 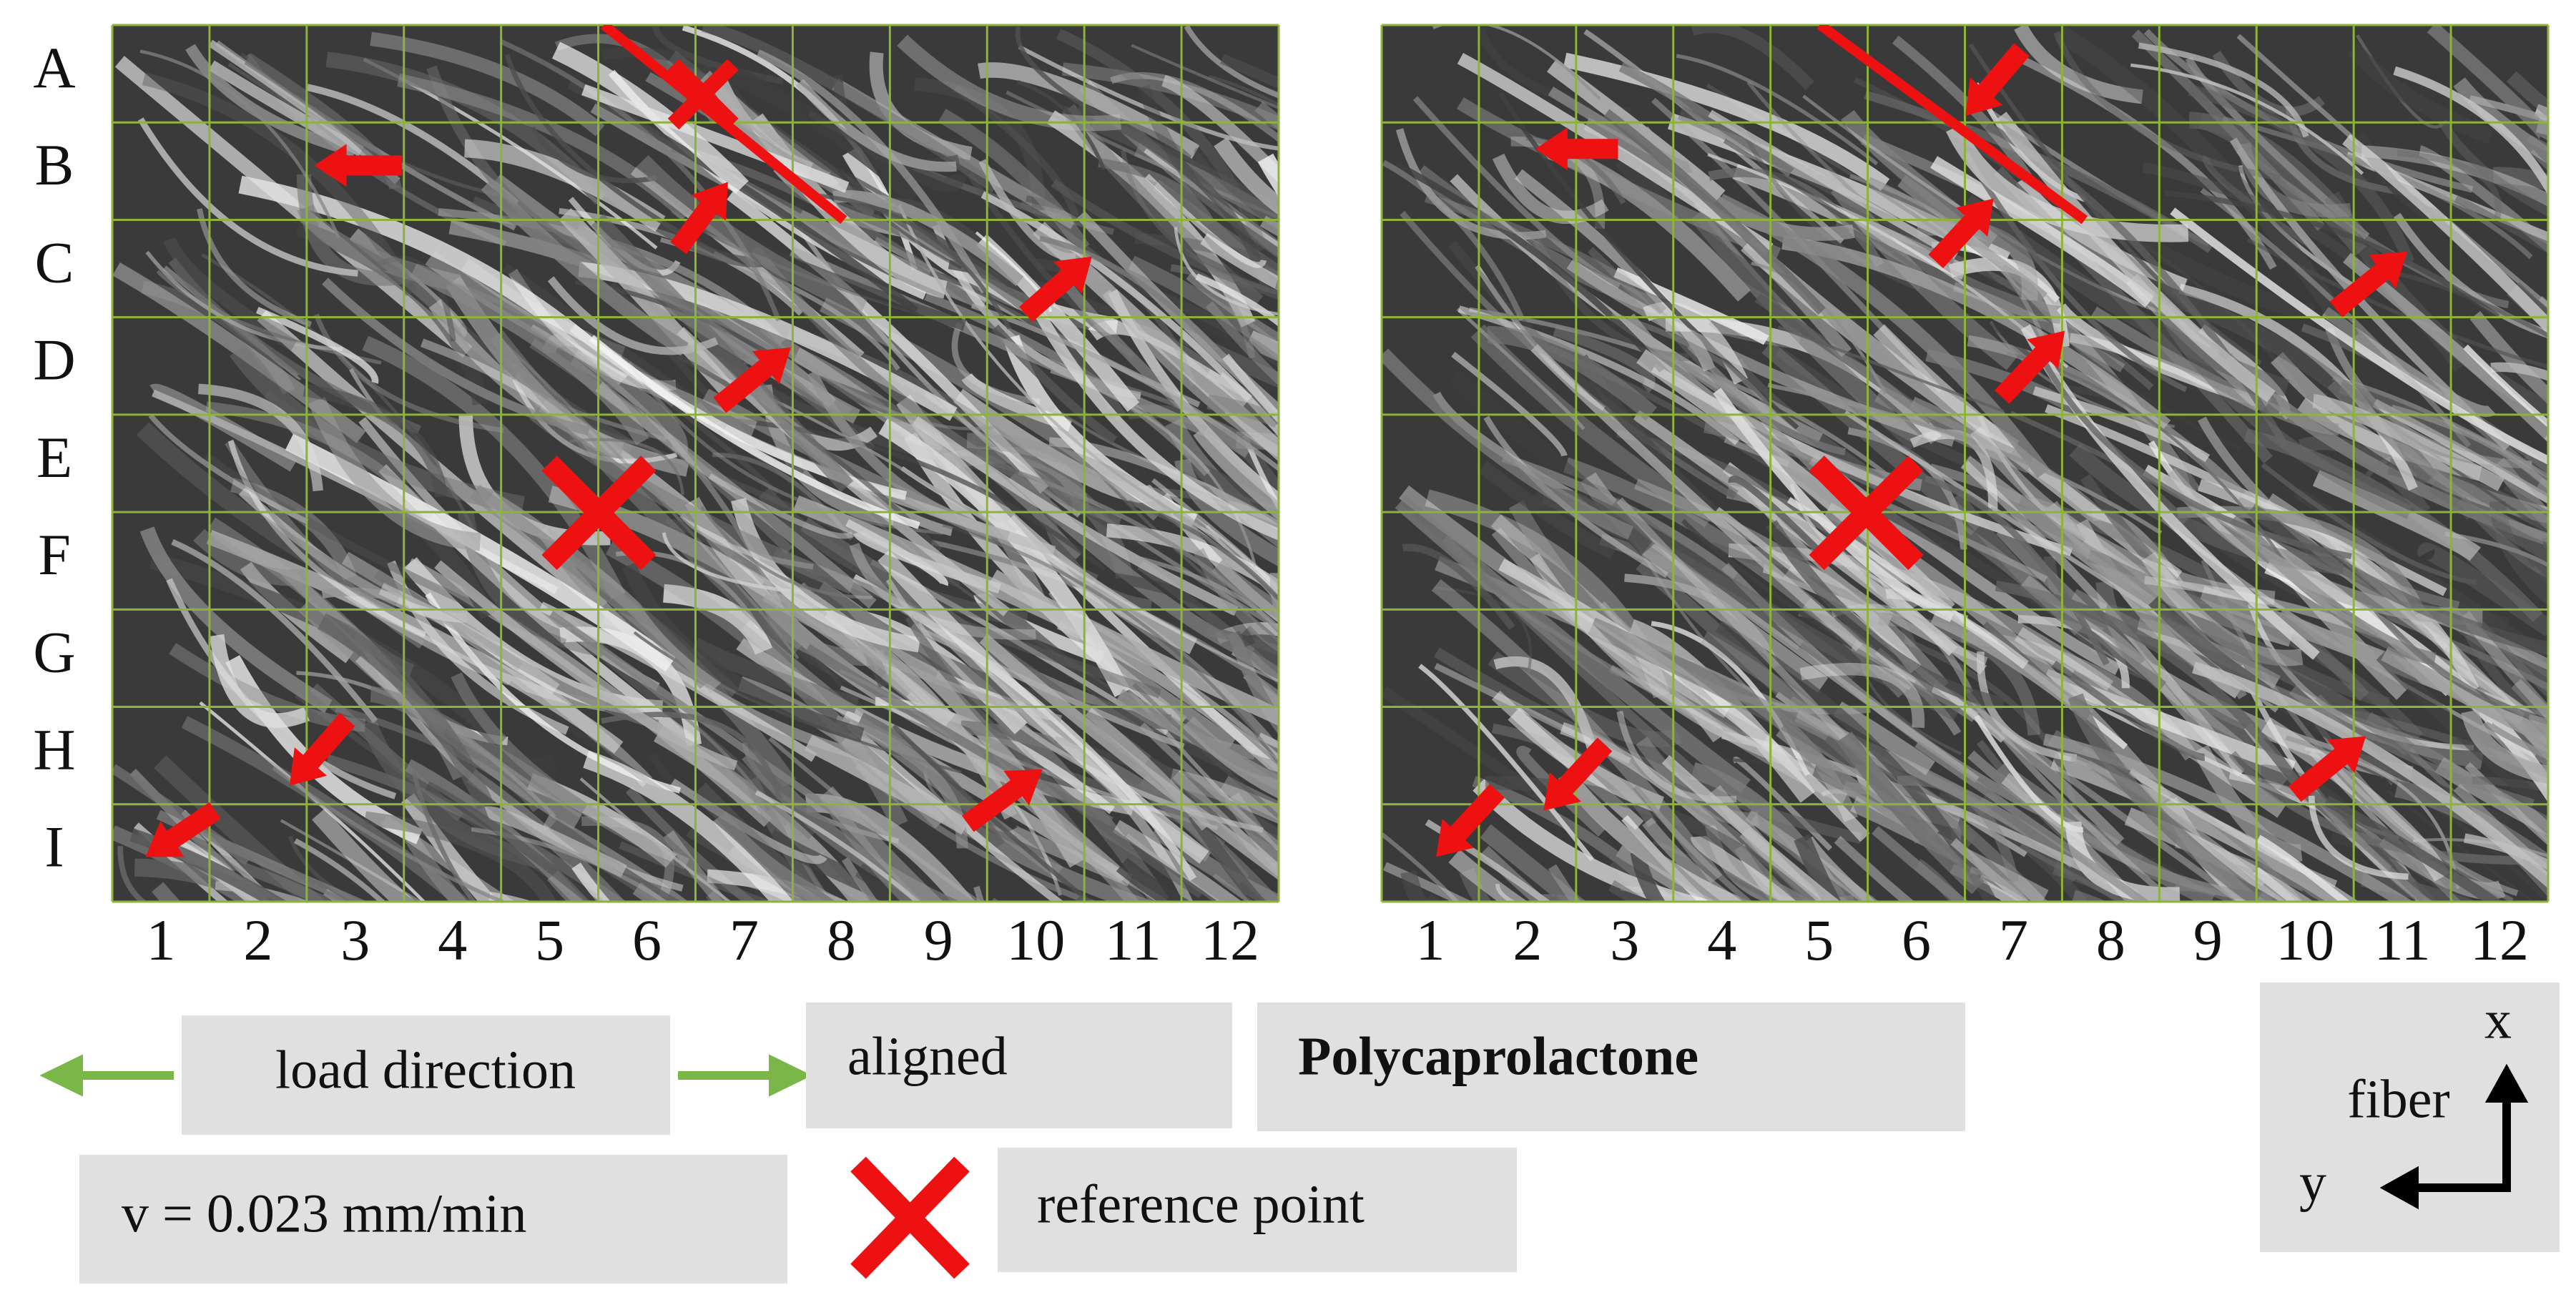 What do you see at coordinates (1953, 125) in the screenshot?
I see `red-line` at bounding box center [1953, 125].